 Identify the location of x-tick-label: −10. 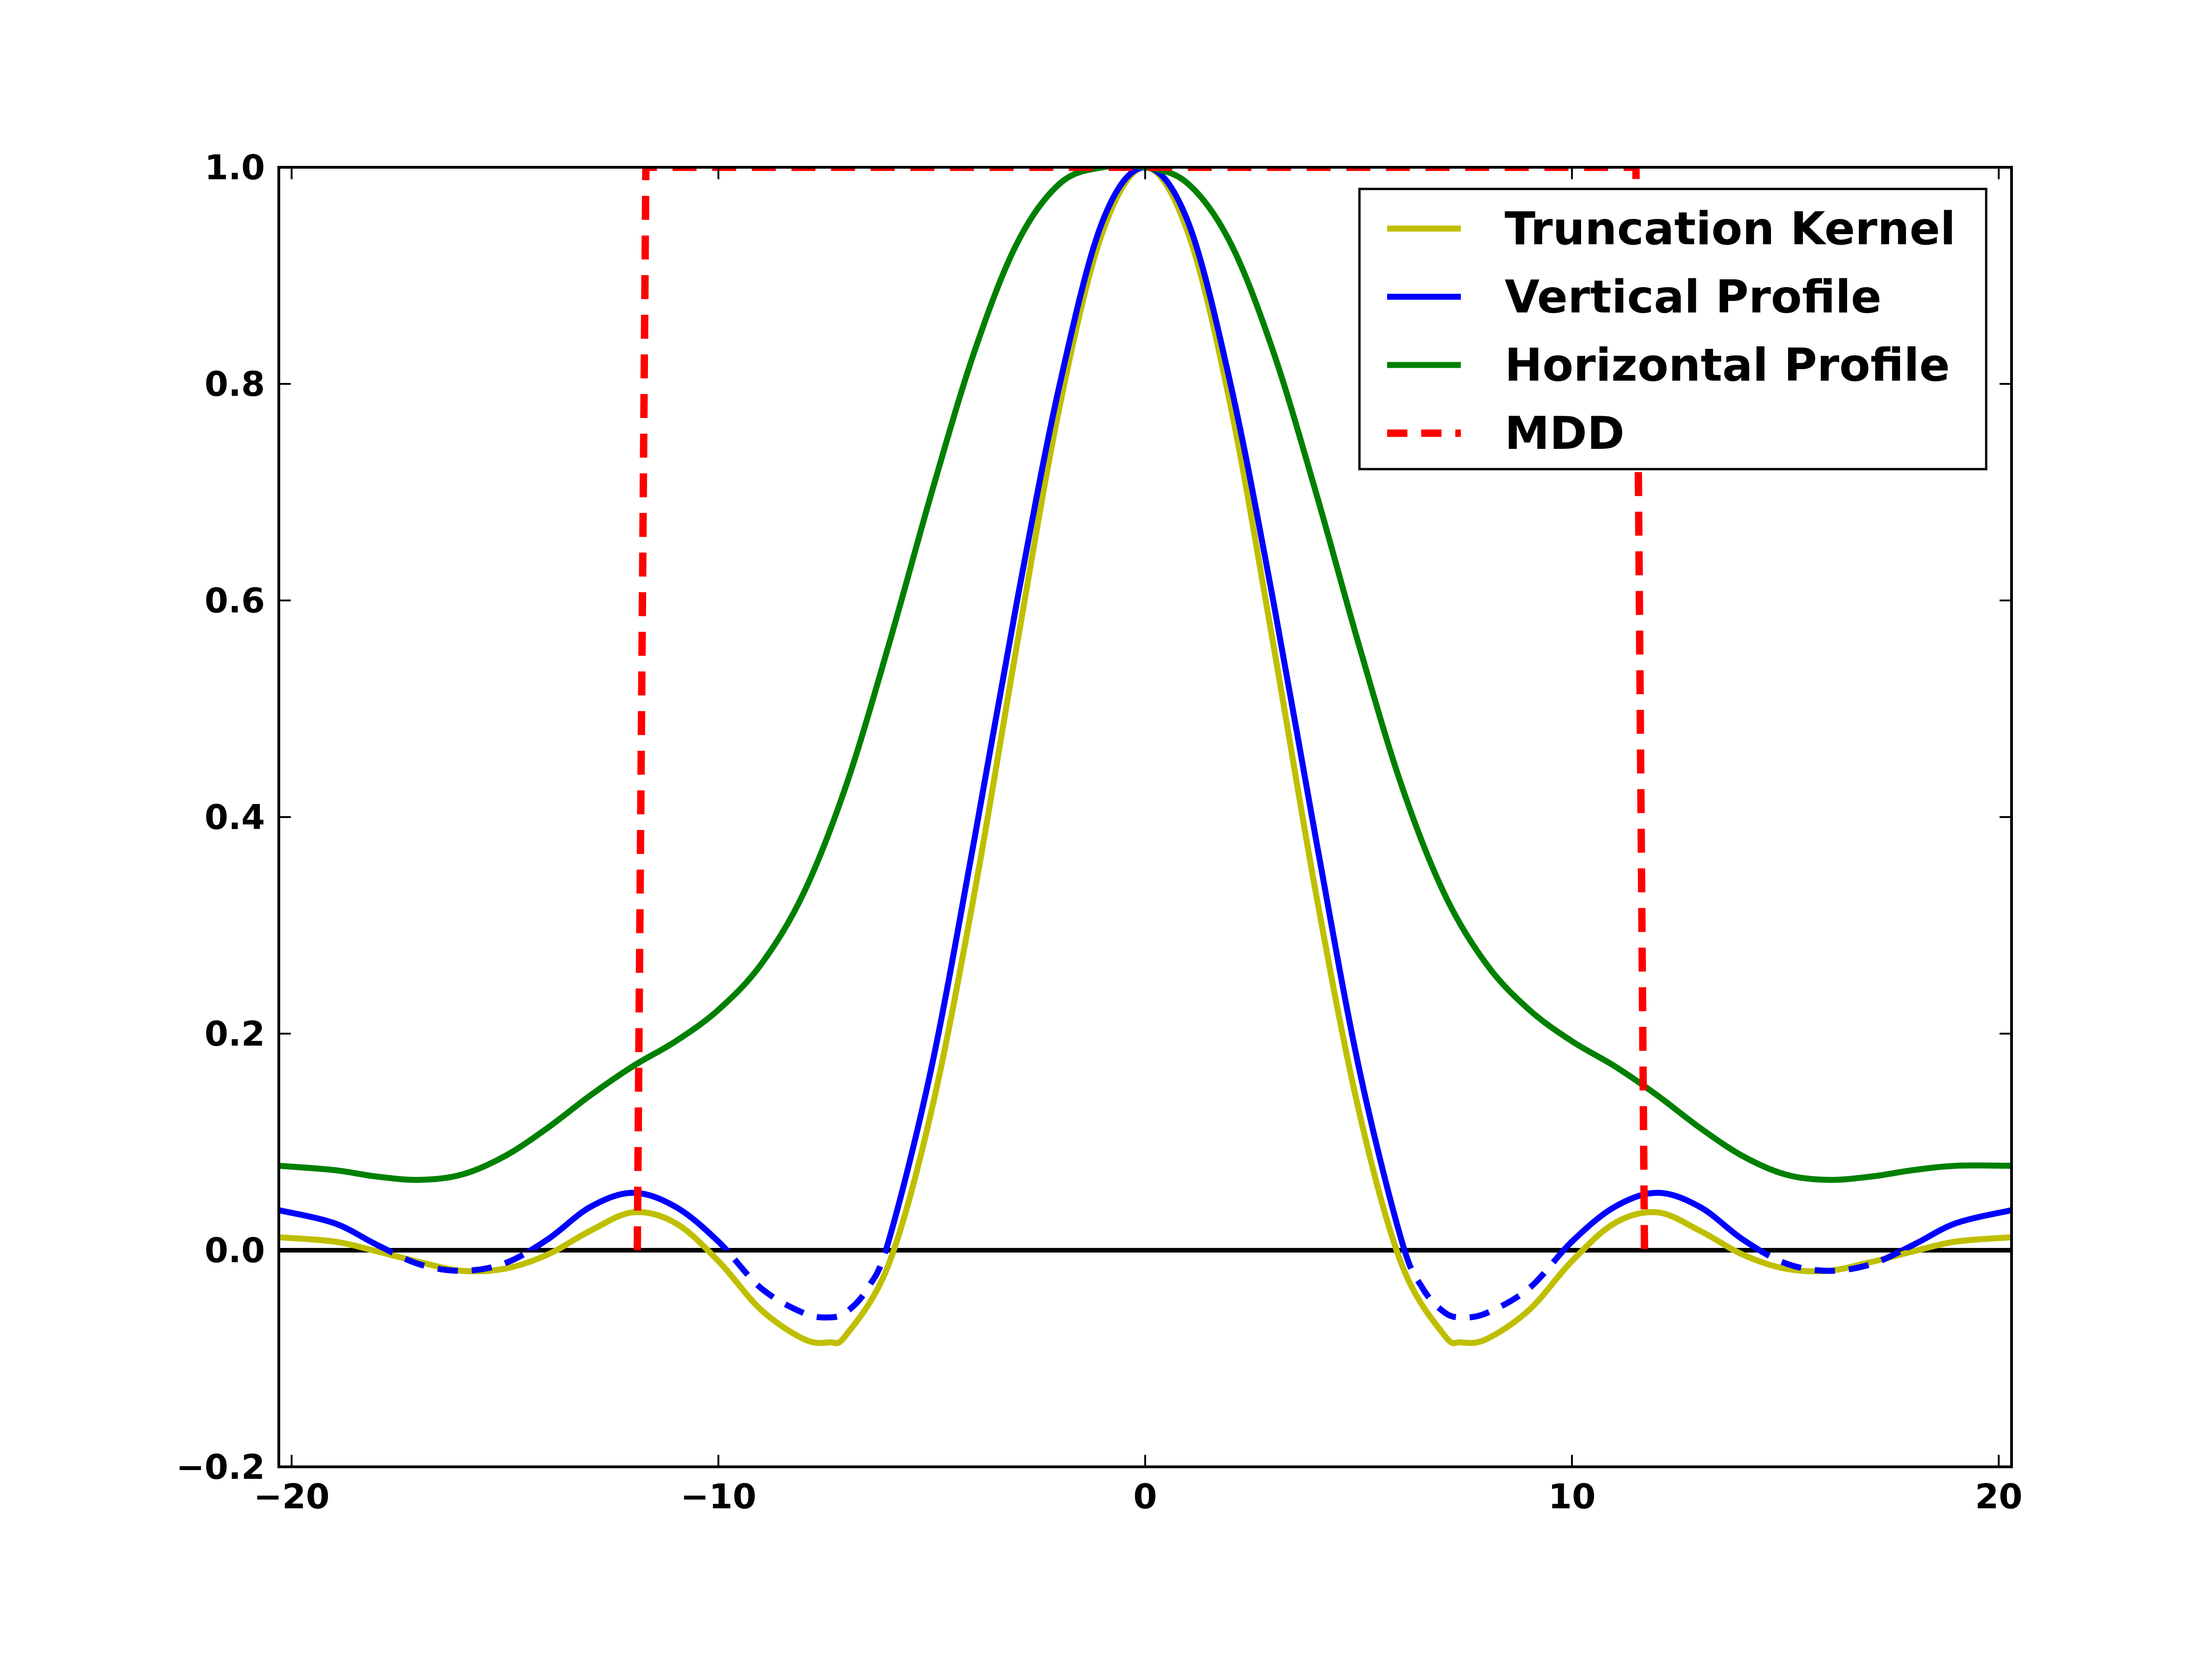
(718, 1497).